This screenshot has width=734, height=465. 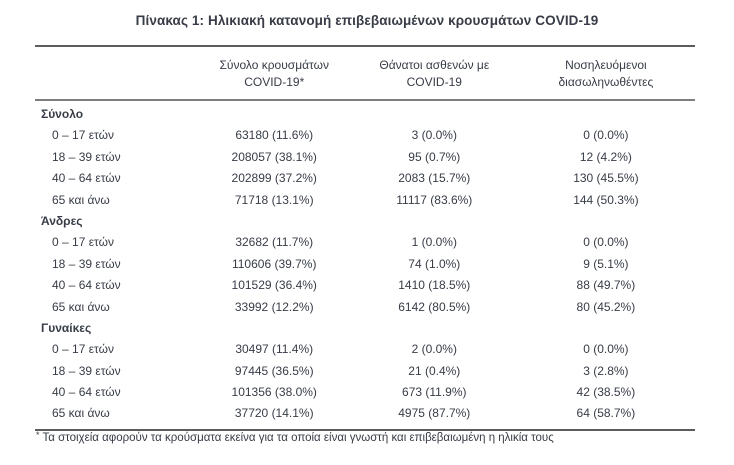 What do you see at coordinates (434, 285) in the screenshot?
I see `deaths-cell: 1410 (18.5%)` at bounding box center [434, 285].